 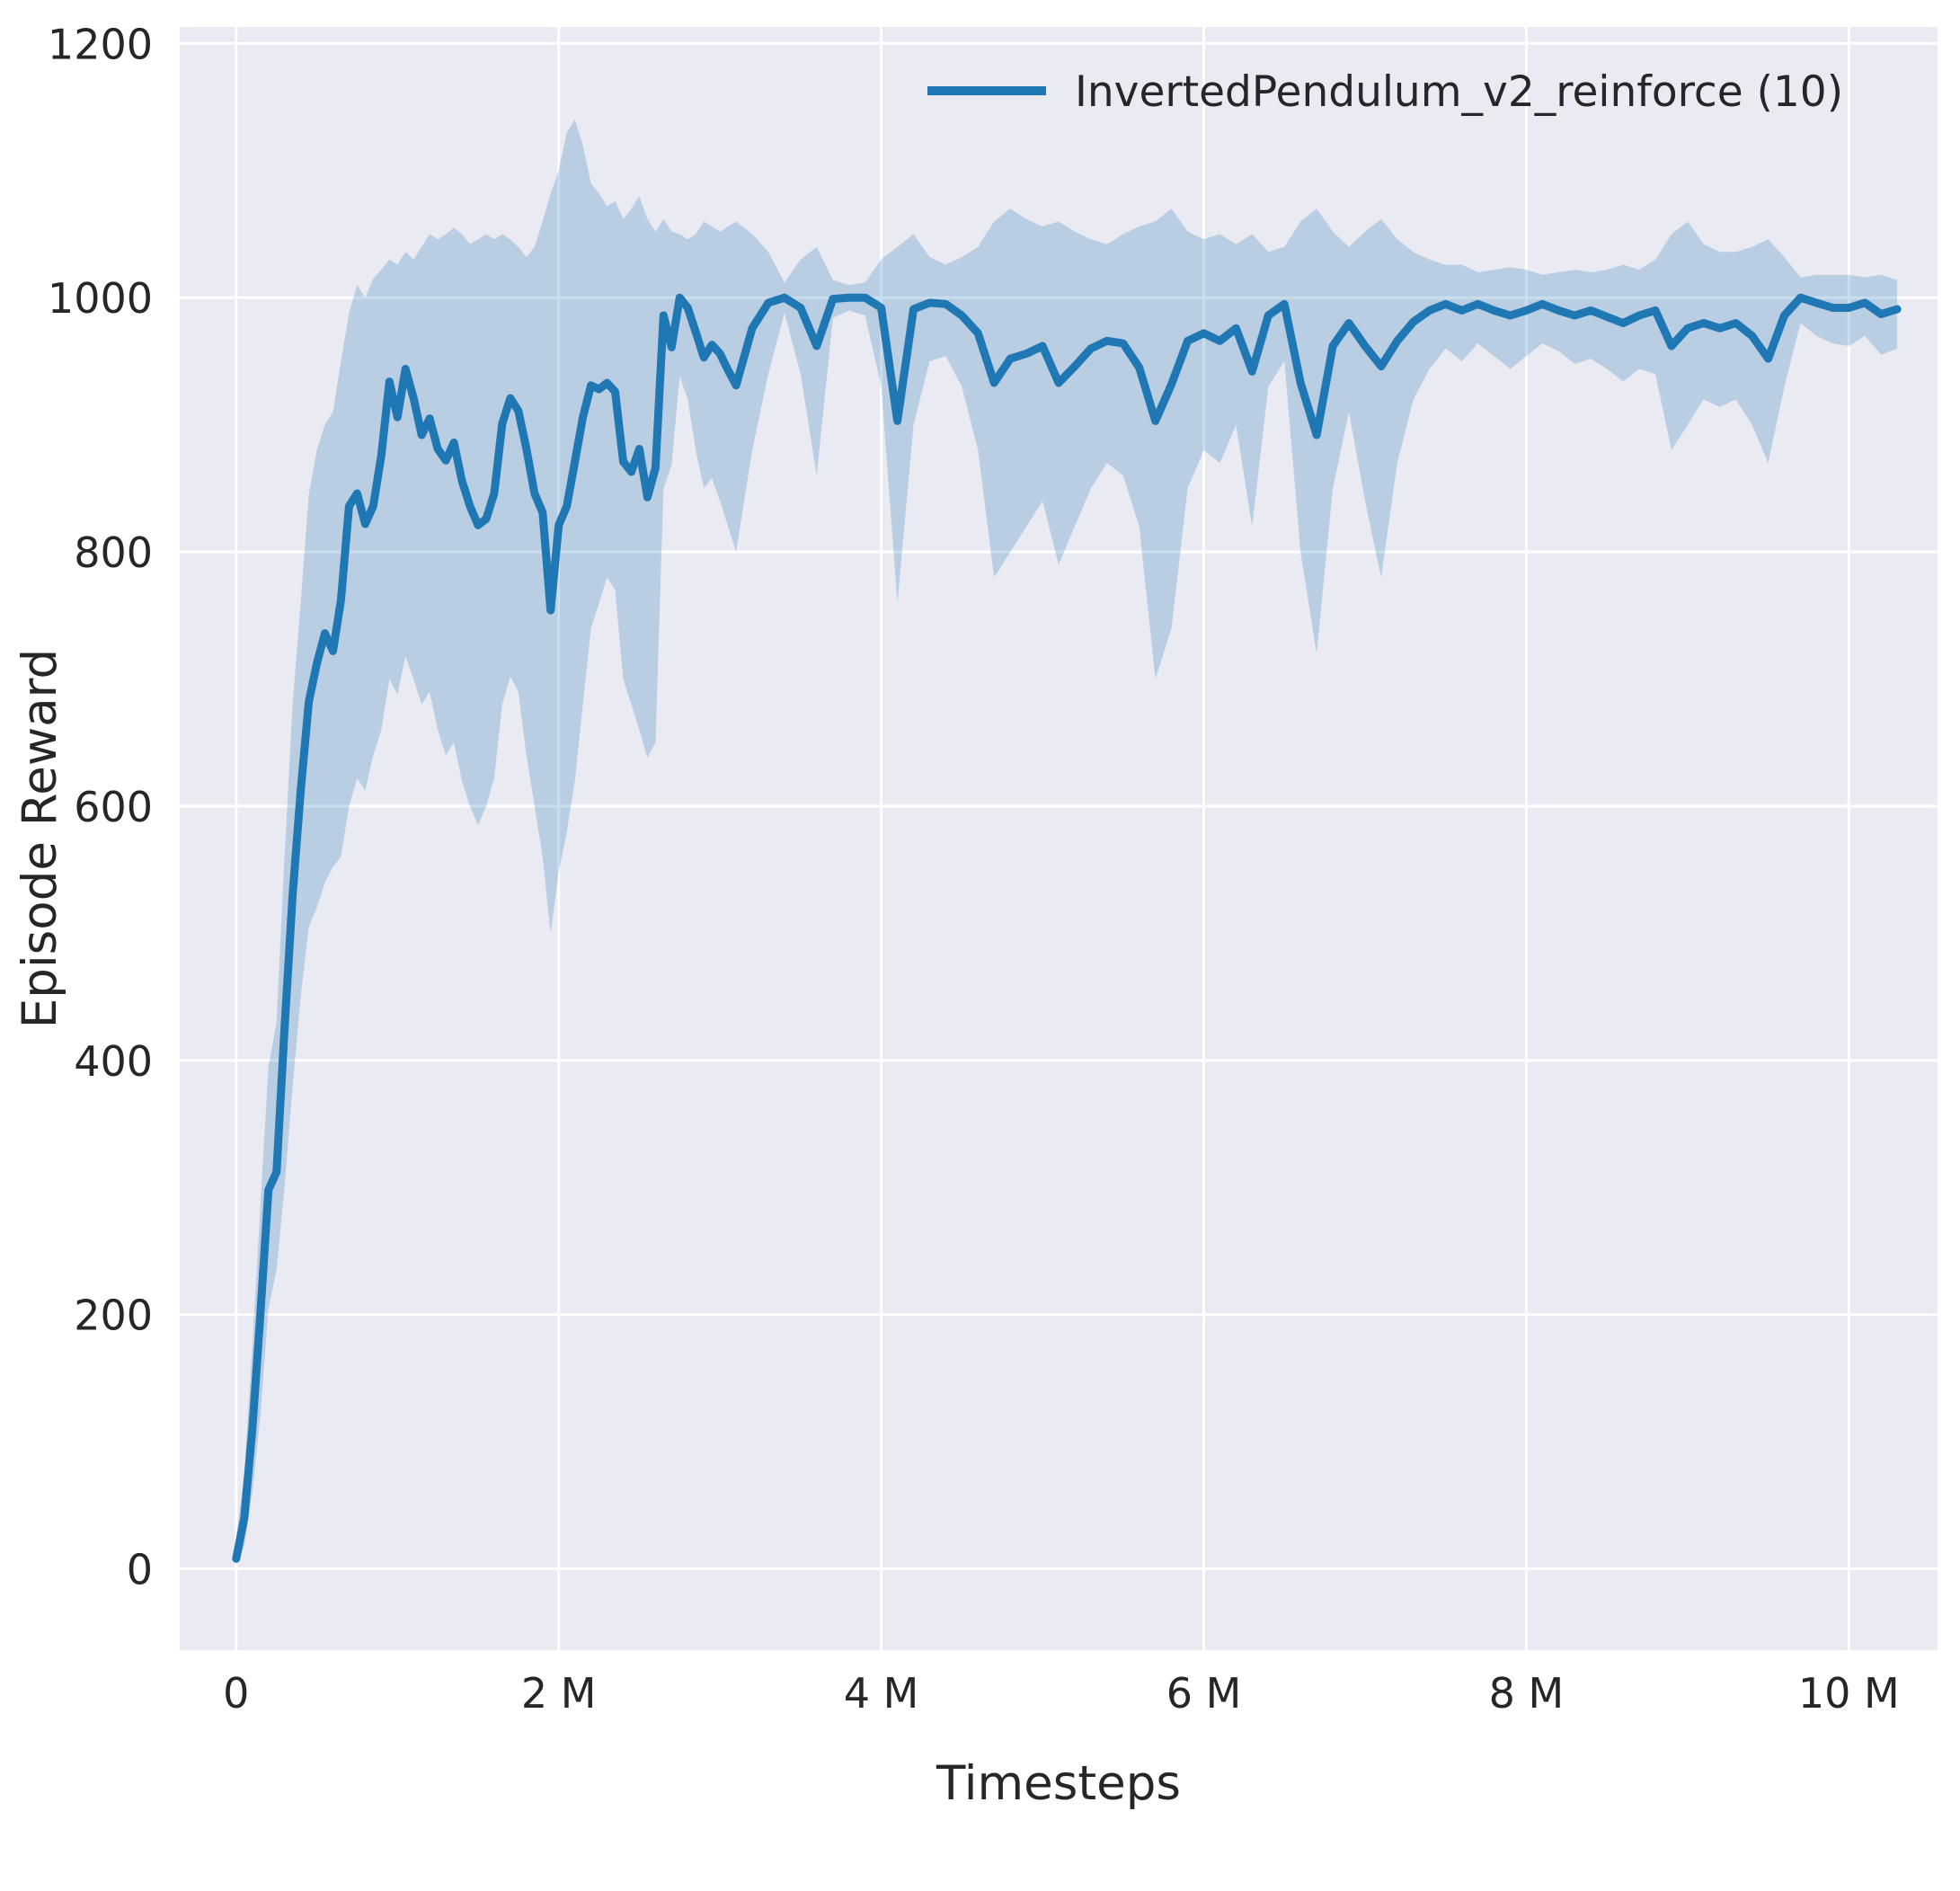 What do you see at coordinates (1204, 1694) in the screenshot?
I see `x-tick-label: 6 M` at bounding box center [1204, 1694].